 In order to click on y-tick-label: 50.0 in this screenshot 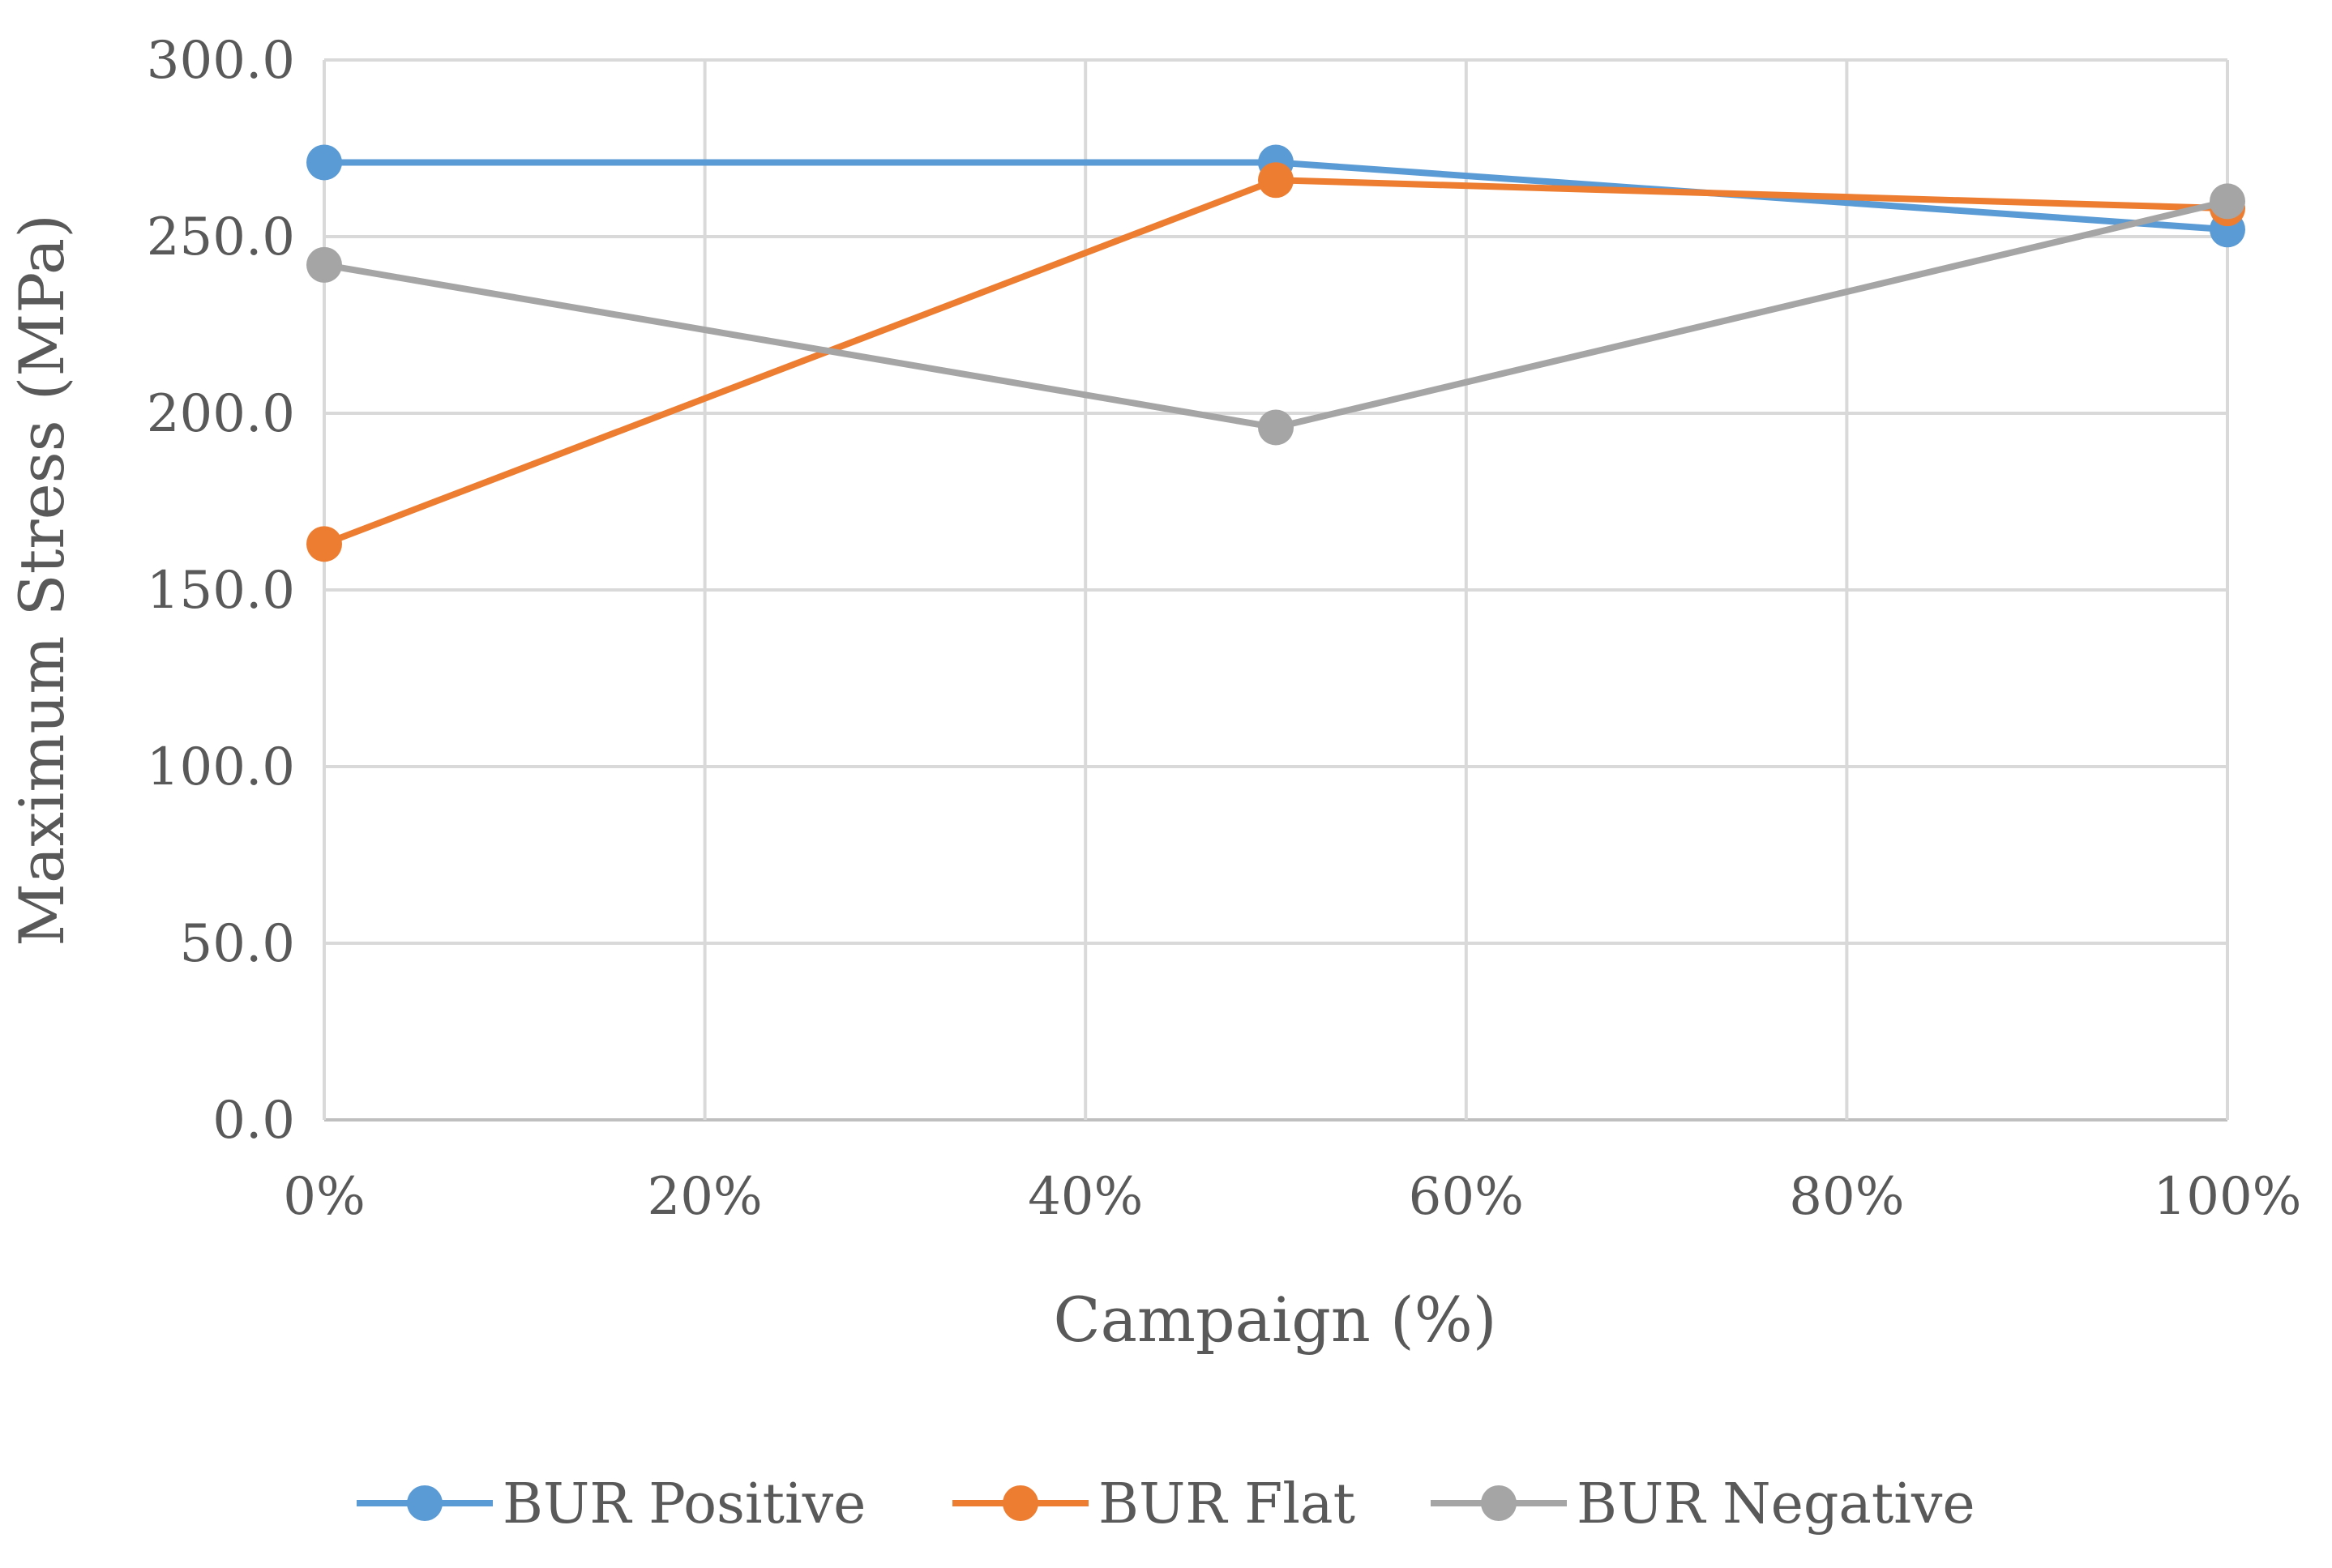, I will do `click(238, 944)`.